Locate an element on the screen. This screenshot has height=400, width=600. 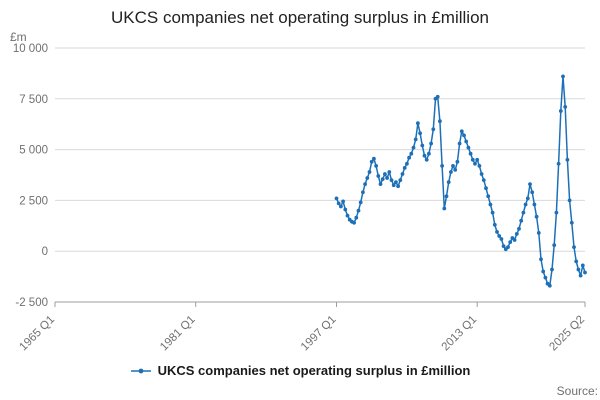
svg-text: 2 500 is located at coordinates (33, 201).